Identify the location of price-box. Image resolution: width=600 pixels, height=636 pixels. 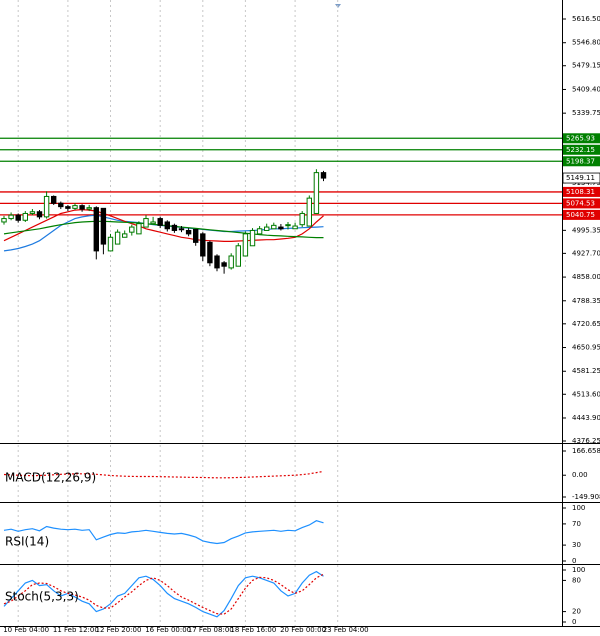
(581, 178).